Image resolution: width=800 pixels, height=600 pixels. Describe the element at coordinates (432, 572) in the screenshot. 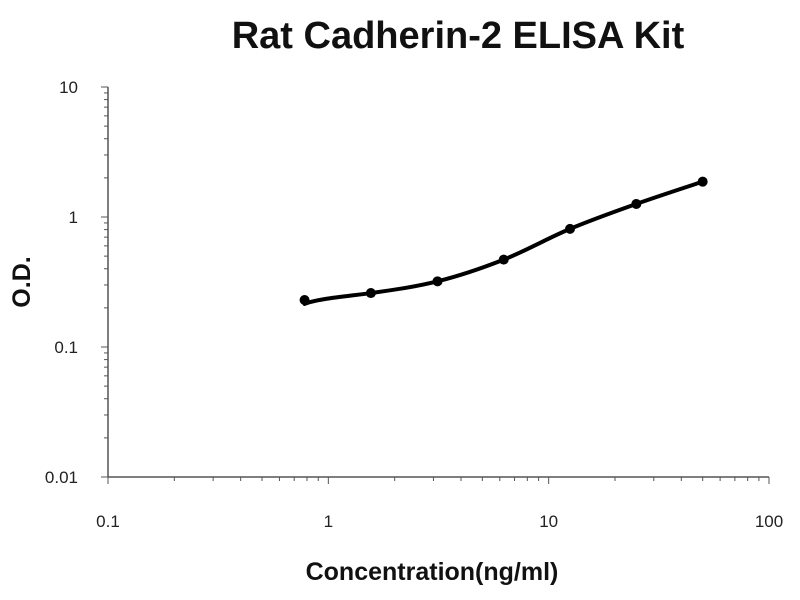

I see `x-axis-label: Concentration(ng/ml)` at that location.